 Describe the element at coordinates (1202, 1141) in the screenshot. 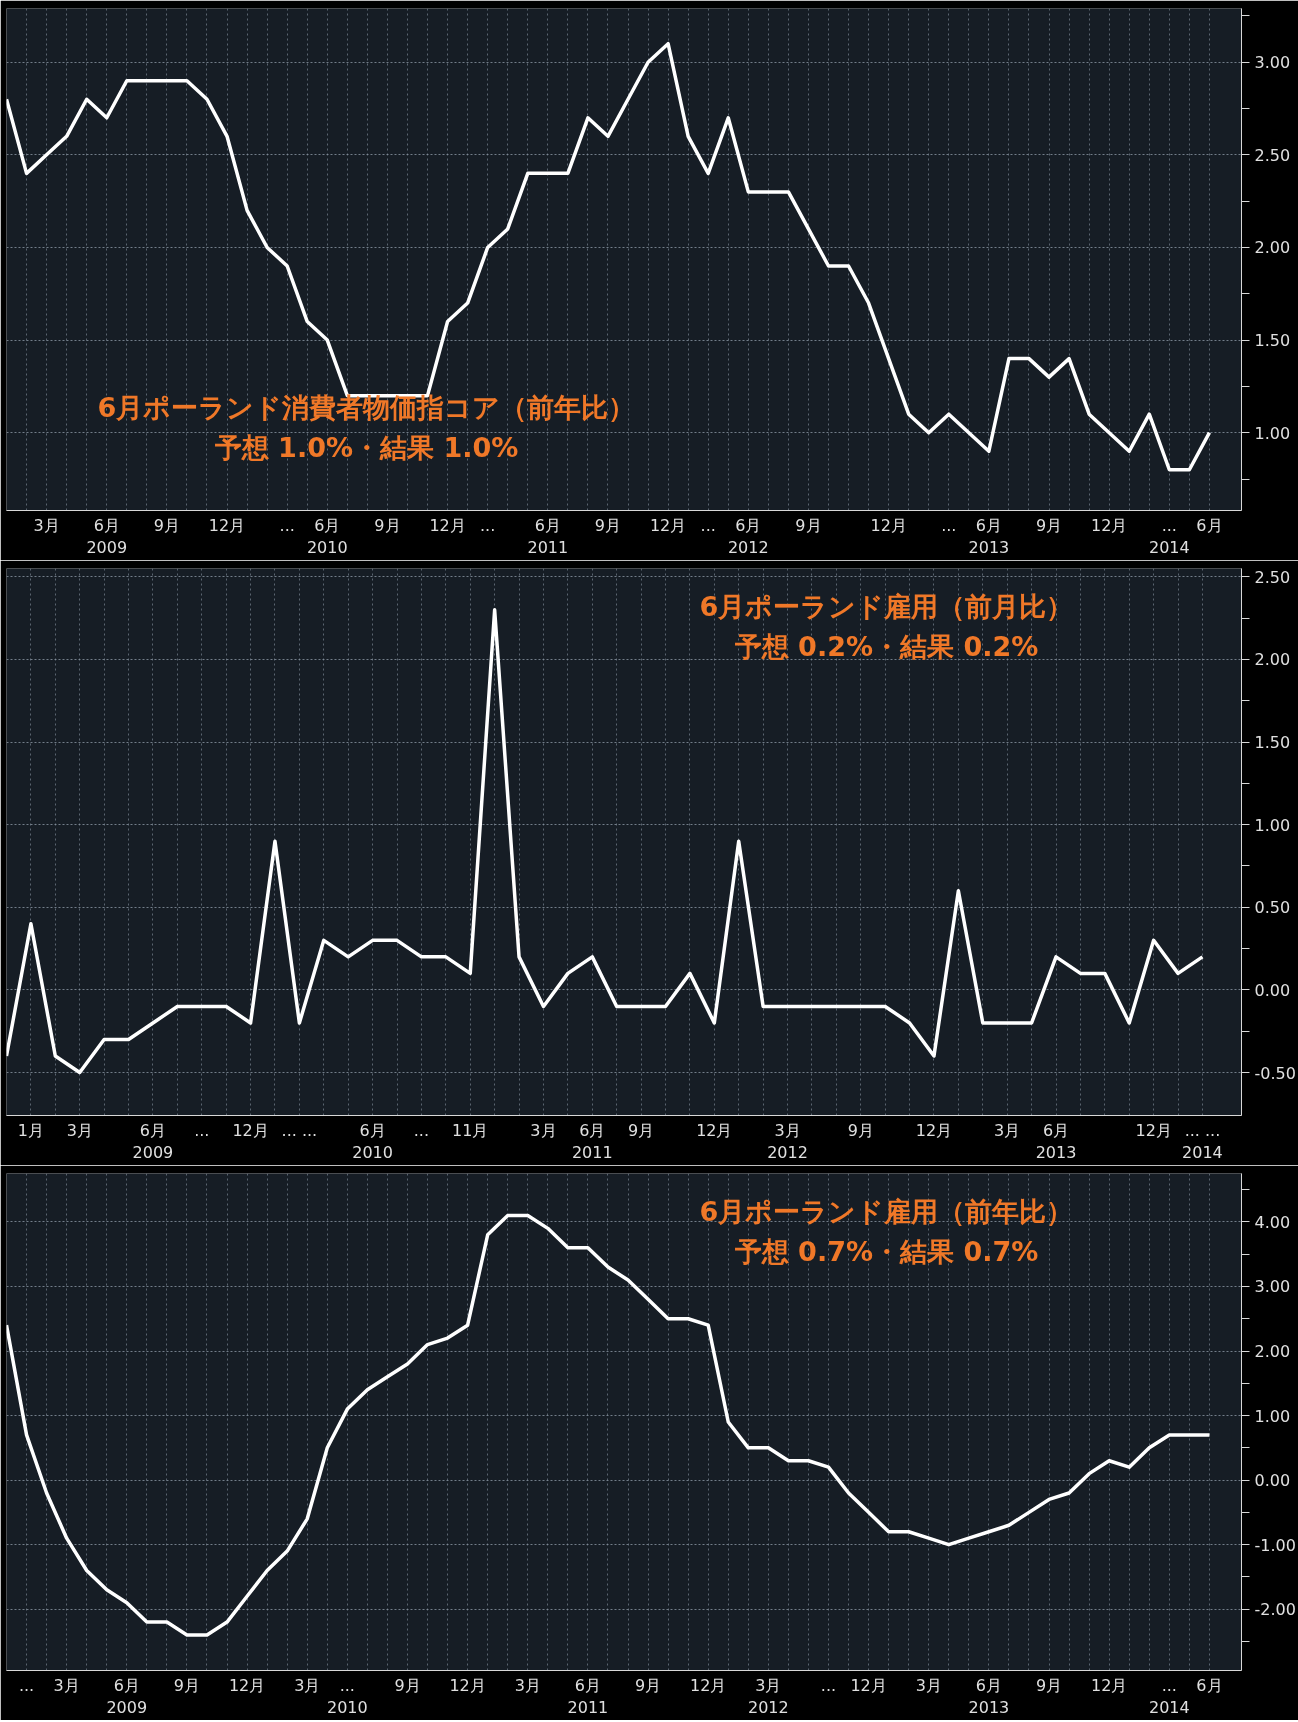

I see `x-tick-label: ... ... 2014` at that location.